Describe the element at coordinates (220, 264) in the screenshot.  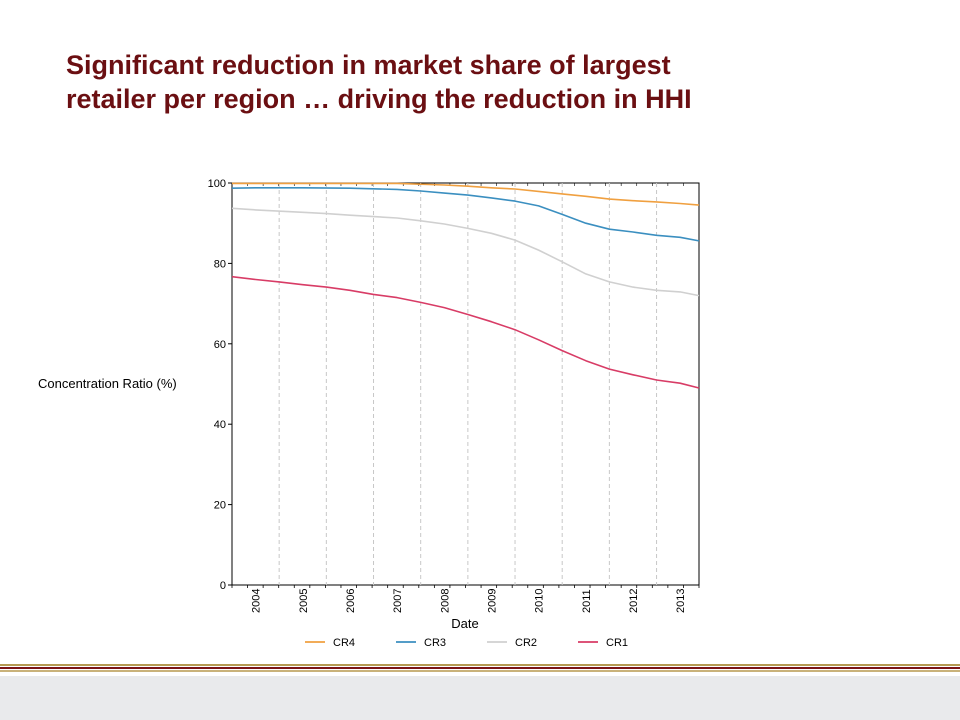
I see `y-tick-label: 80` at that location.